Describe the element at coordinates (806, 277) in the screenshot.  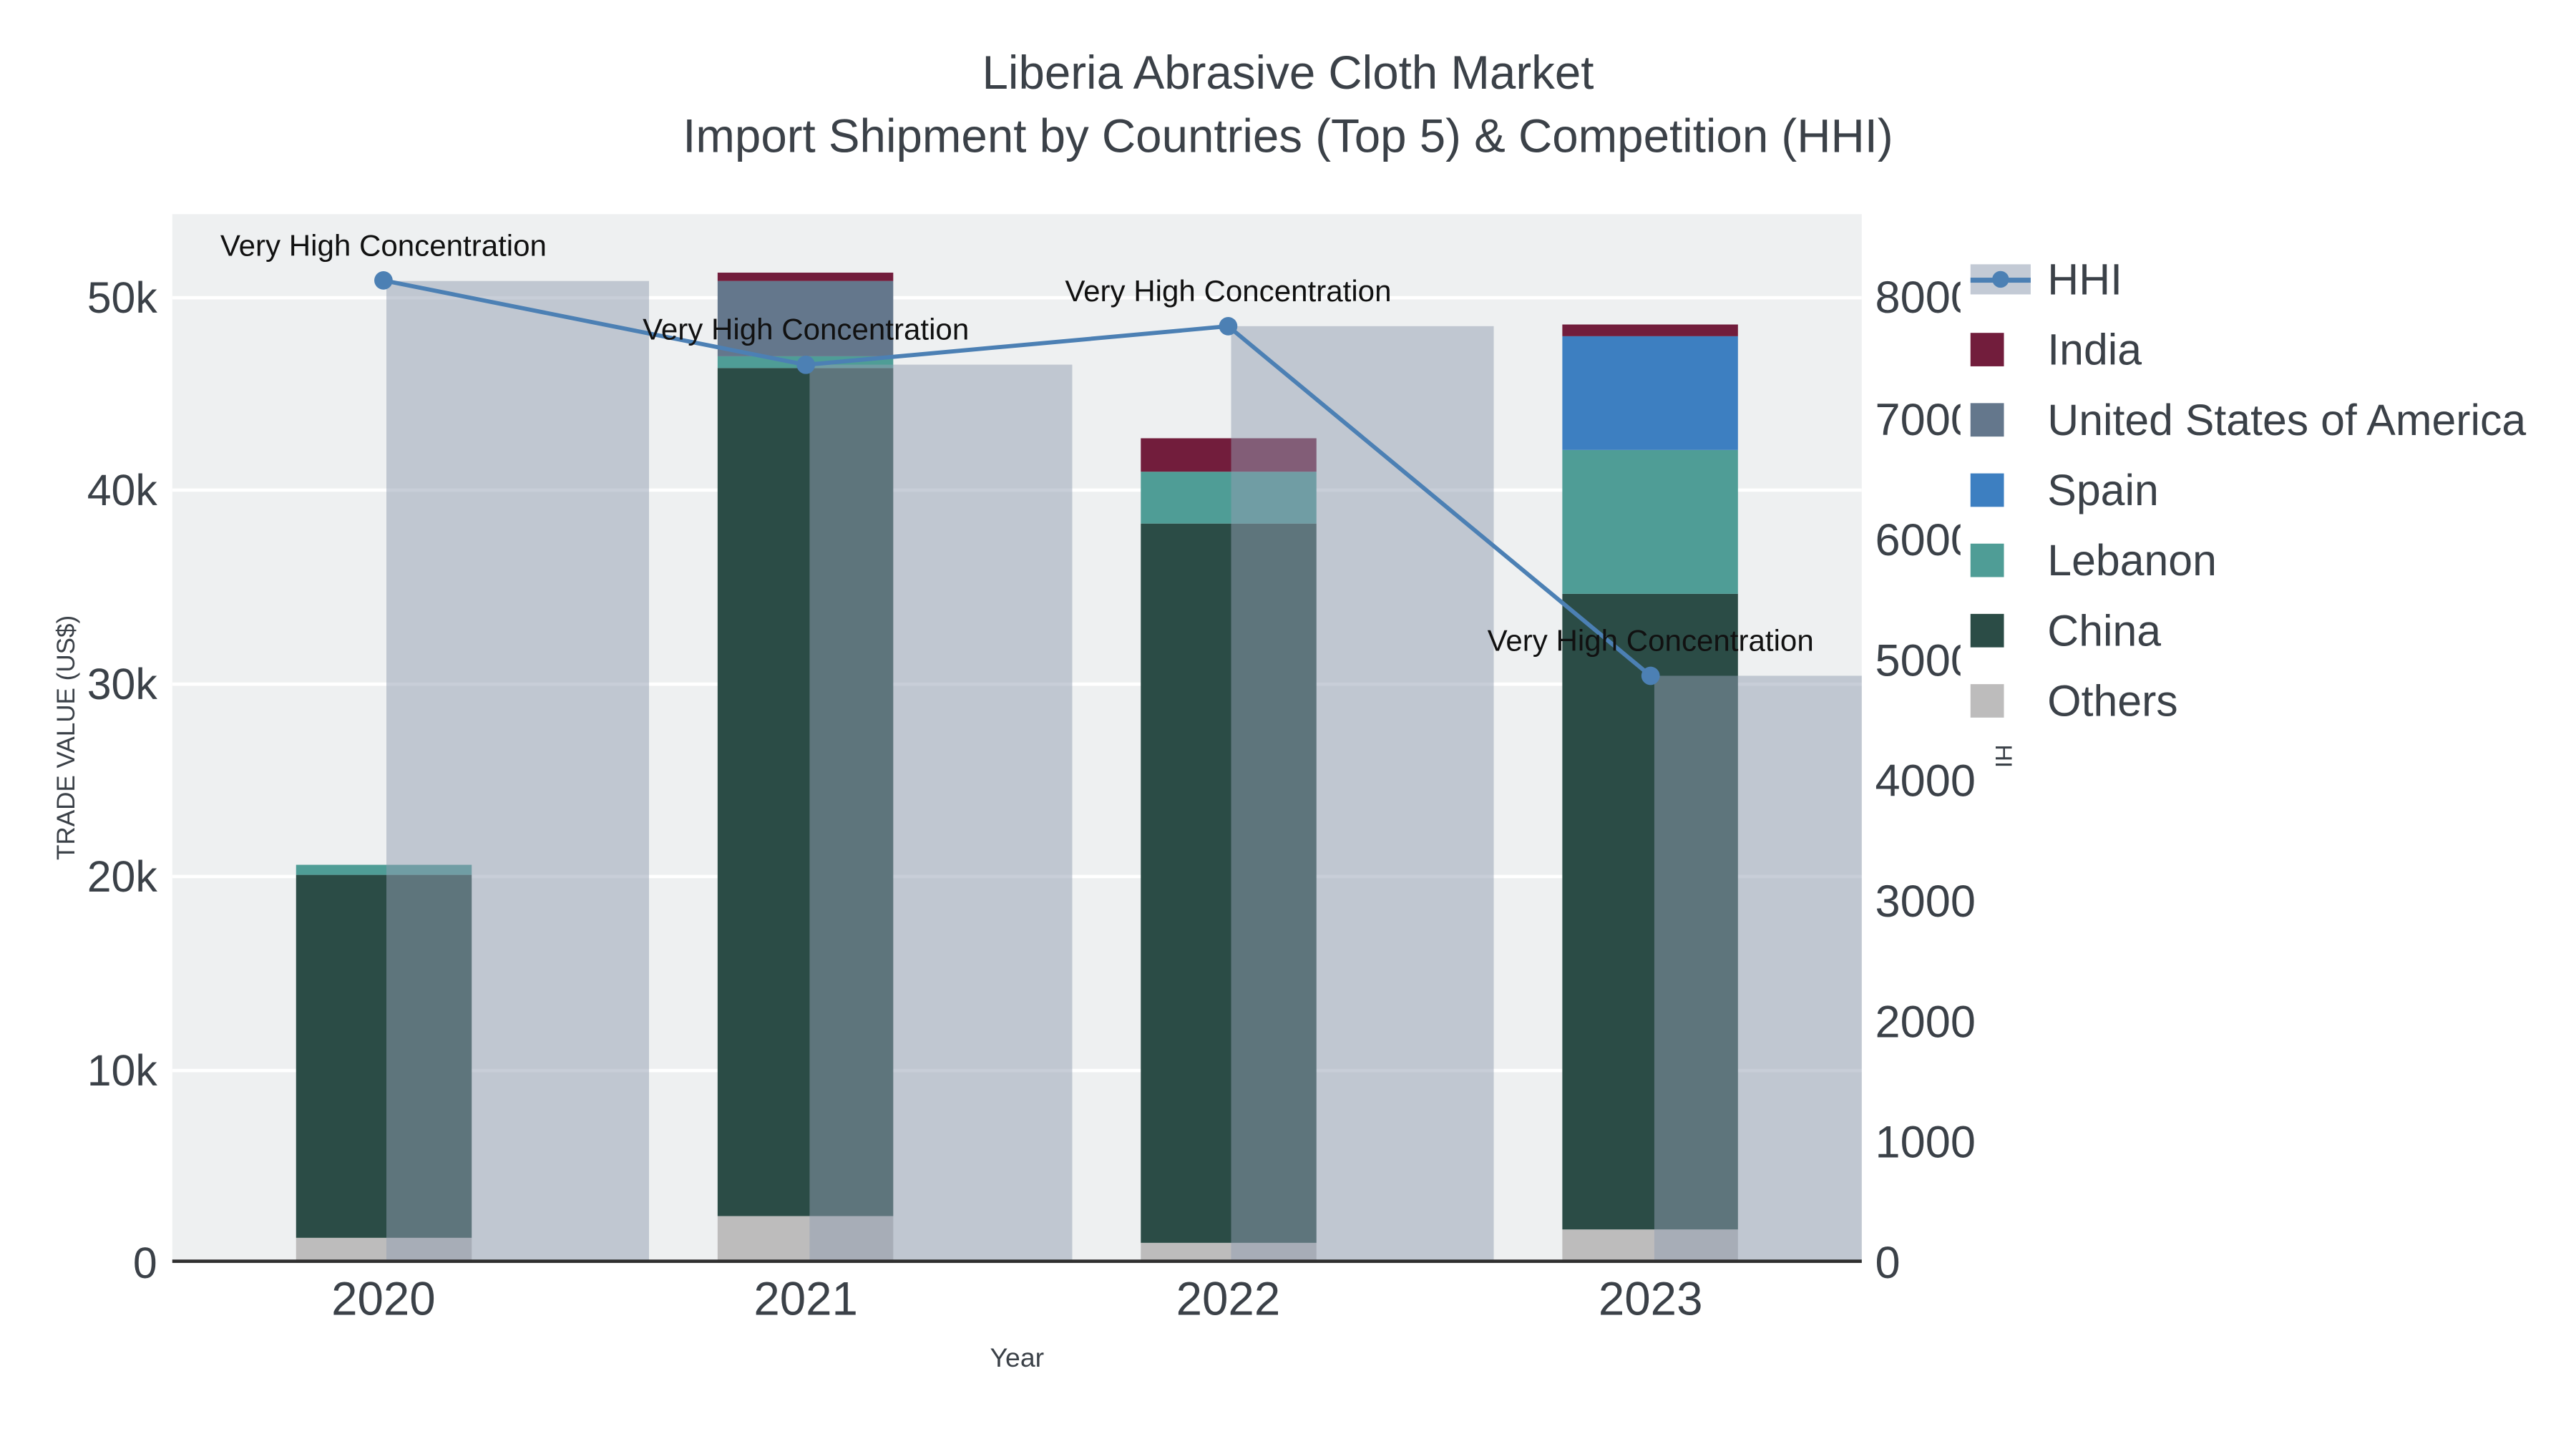
I see `bar-segment-india-2021` at that location.